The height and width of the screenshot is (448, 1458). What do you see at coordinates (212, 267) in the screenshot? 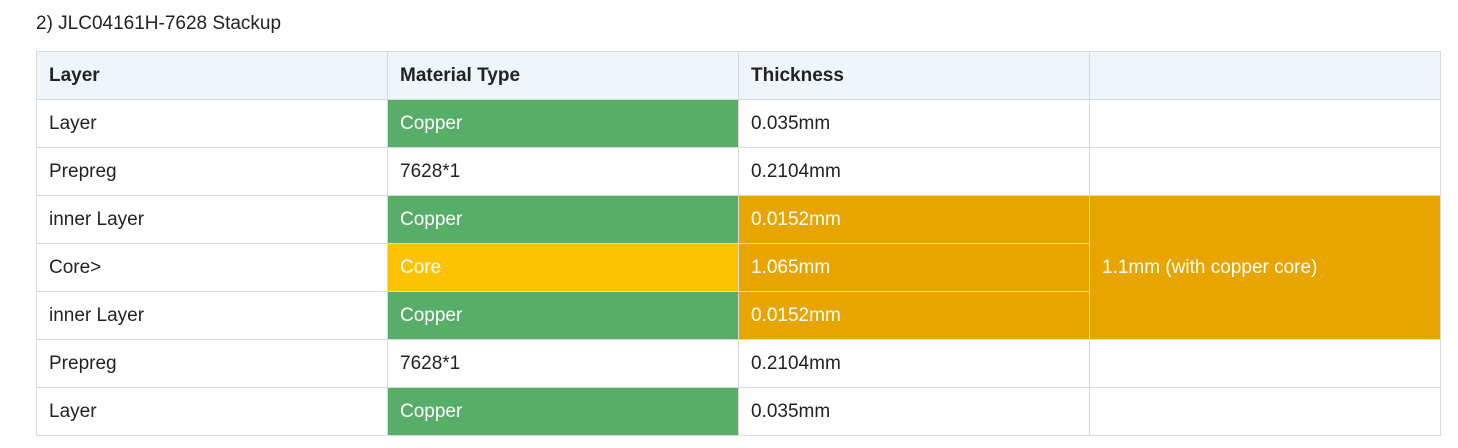
I see `cell-layer: Core>` at bounding box center [212, 267].